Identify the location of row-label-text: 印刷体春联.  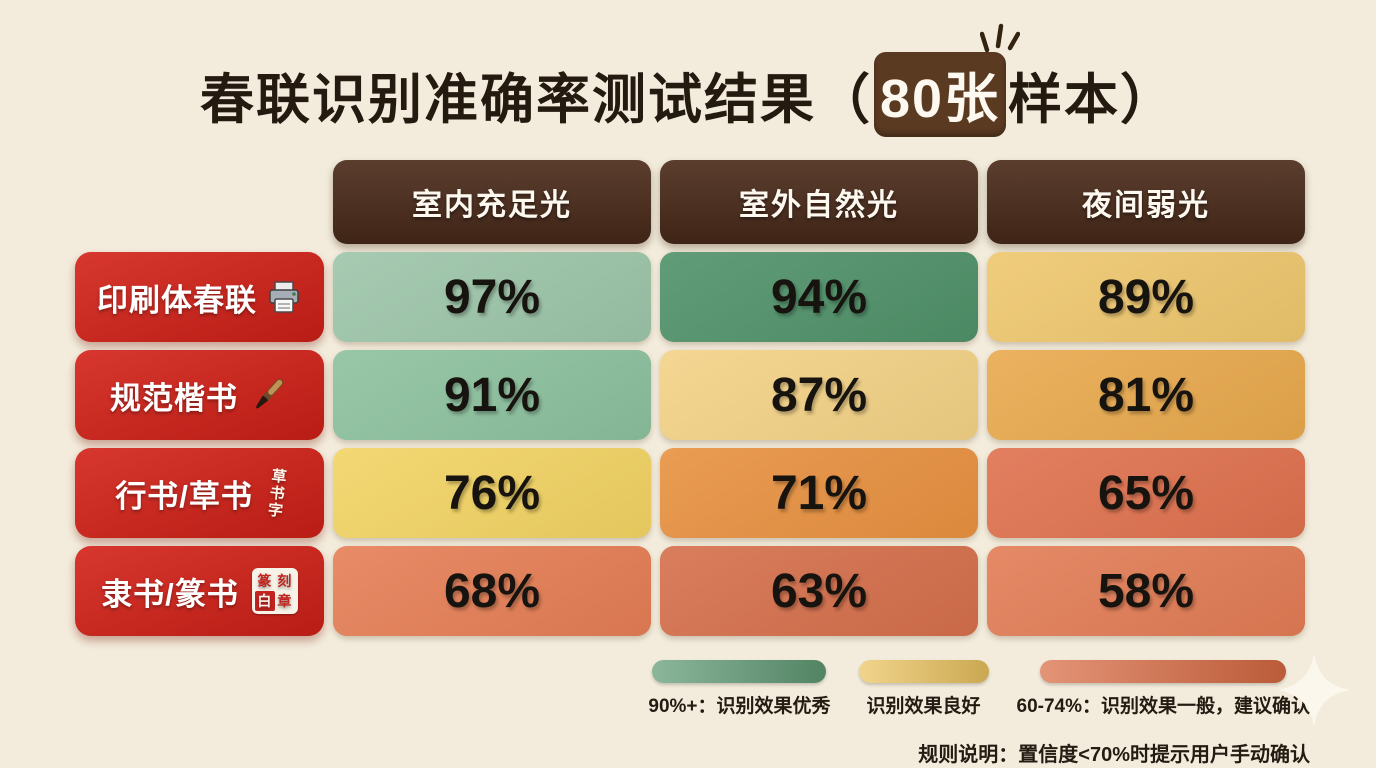
(177, 300).